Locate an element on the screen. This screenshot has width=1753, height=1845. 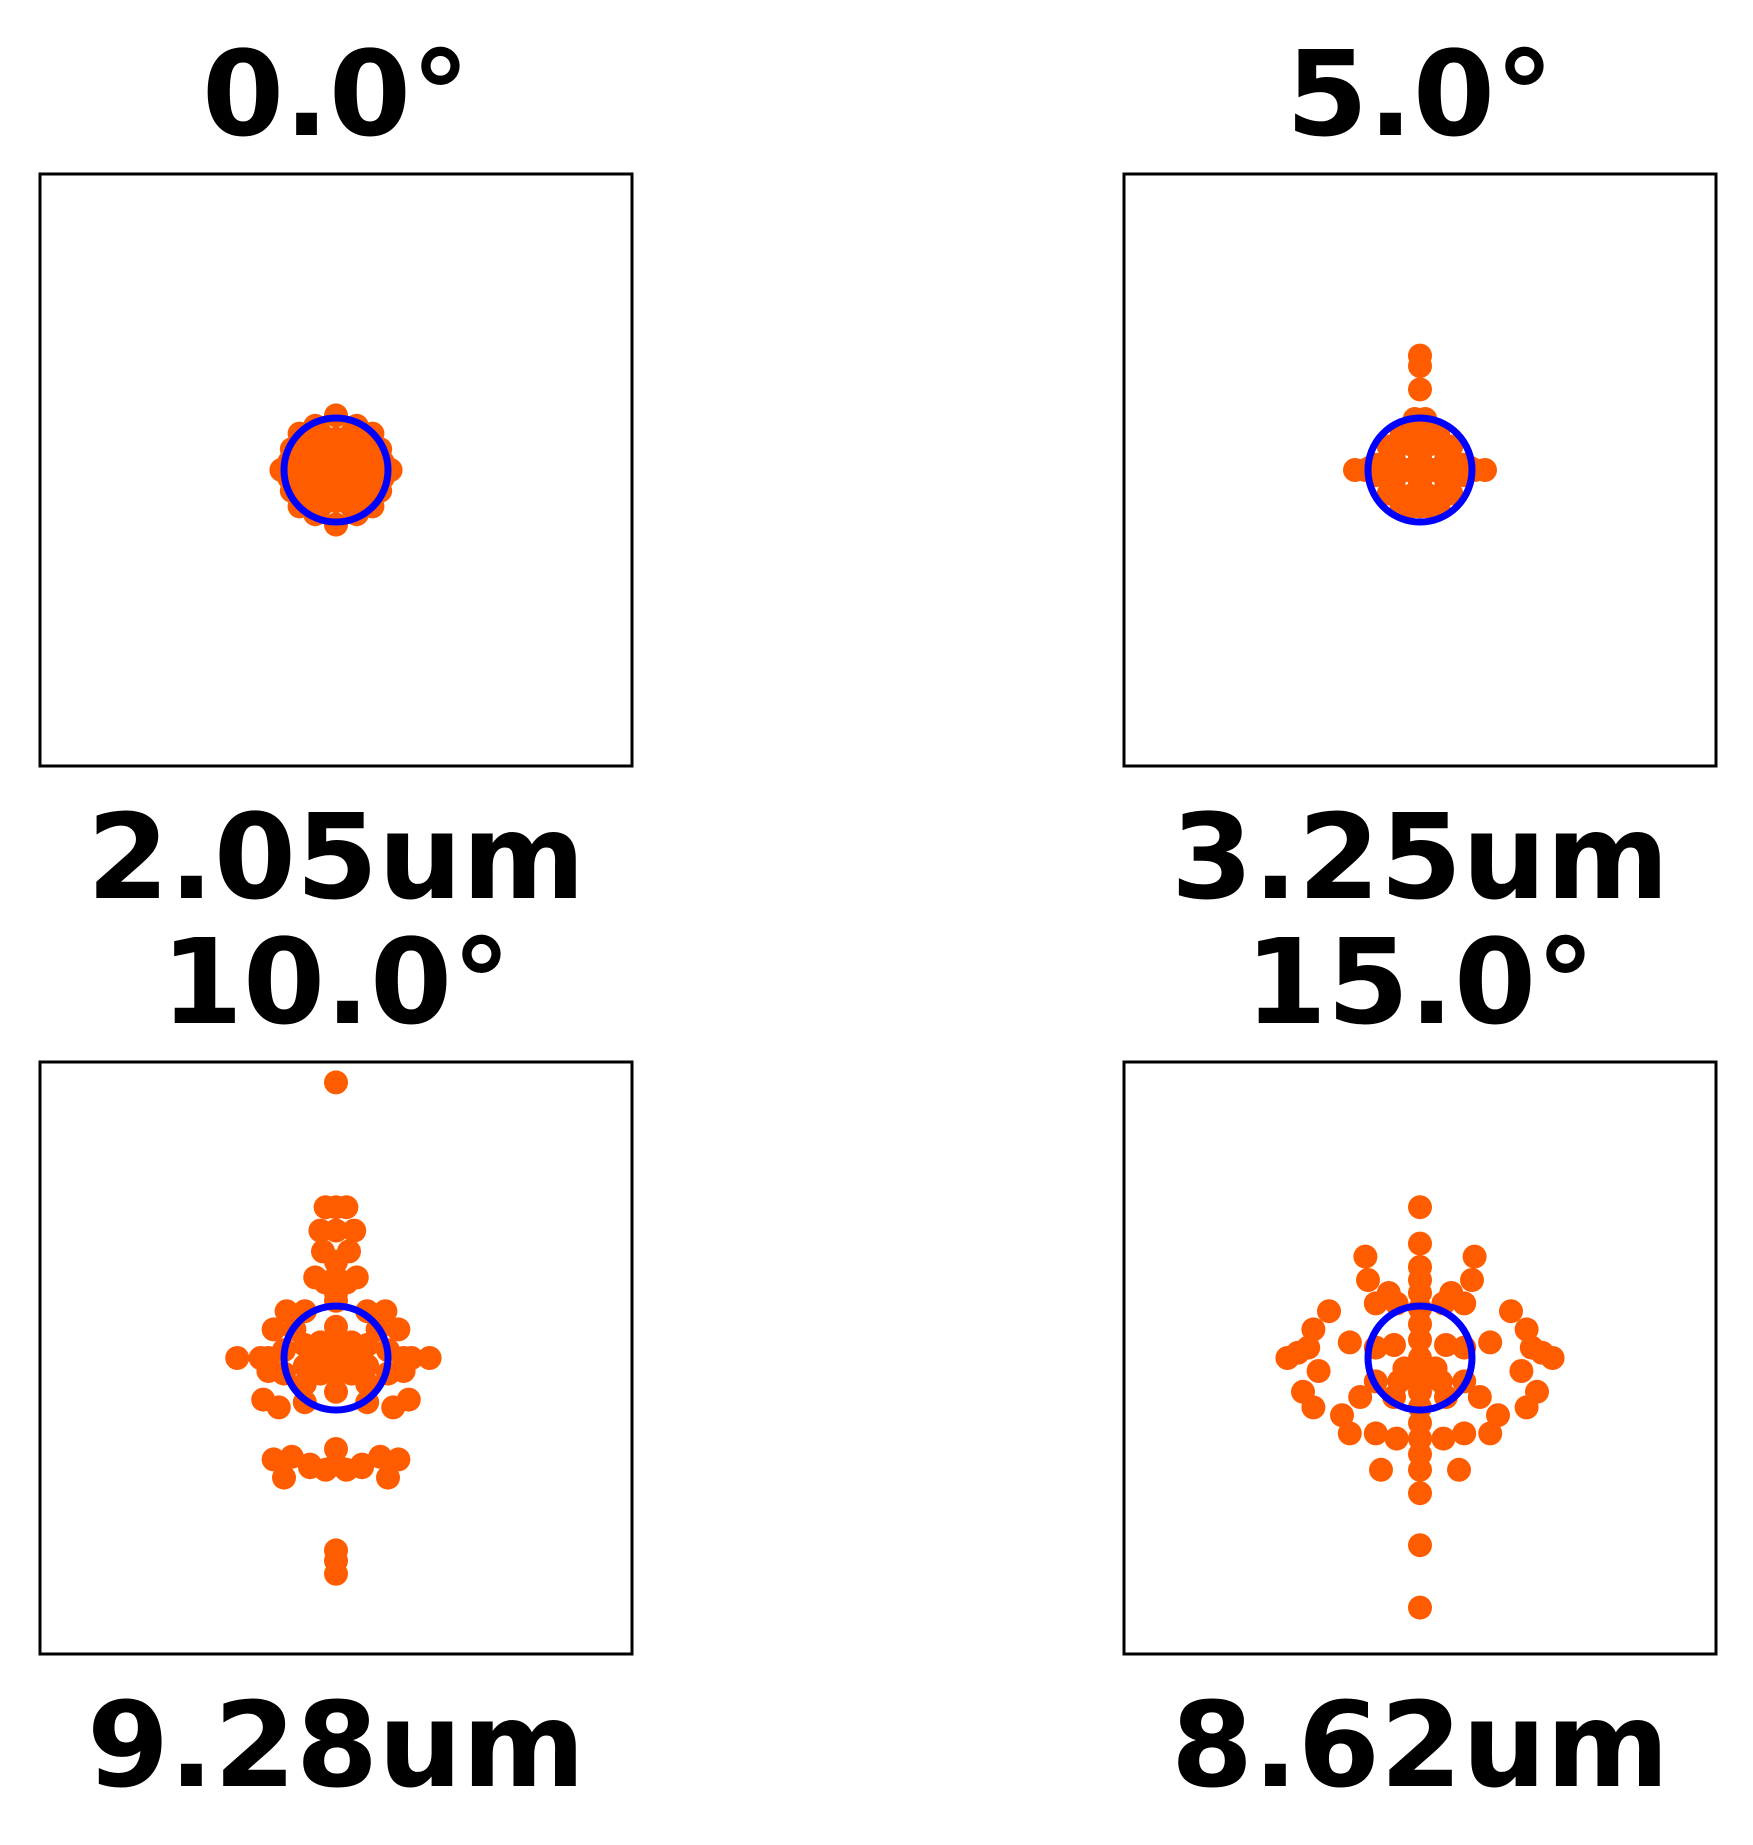
panel-title: 0.0° is located at coordinates (336, 94).